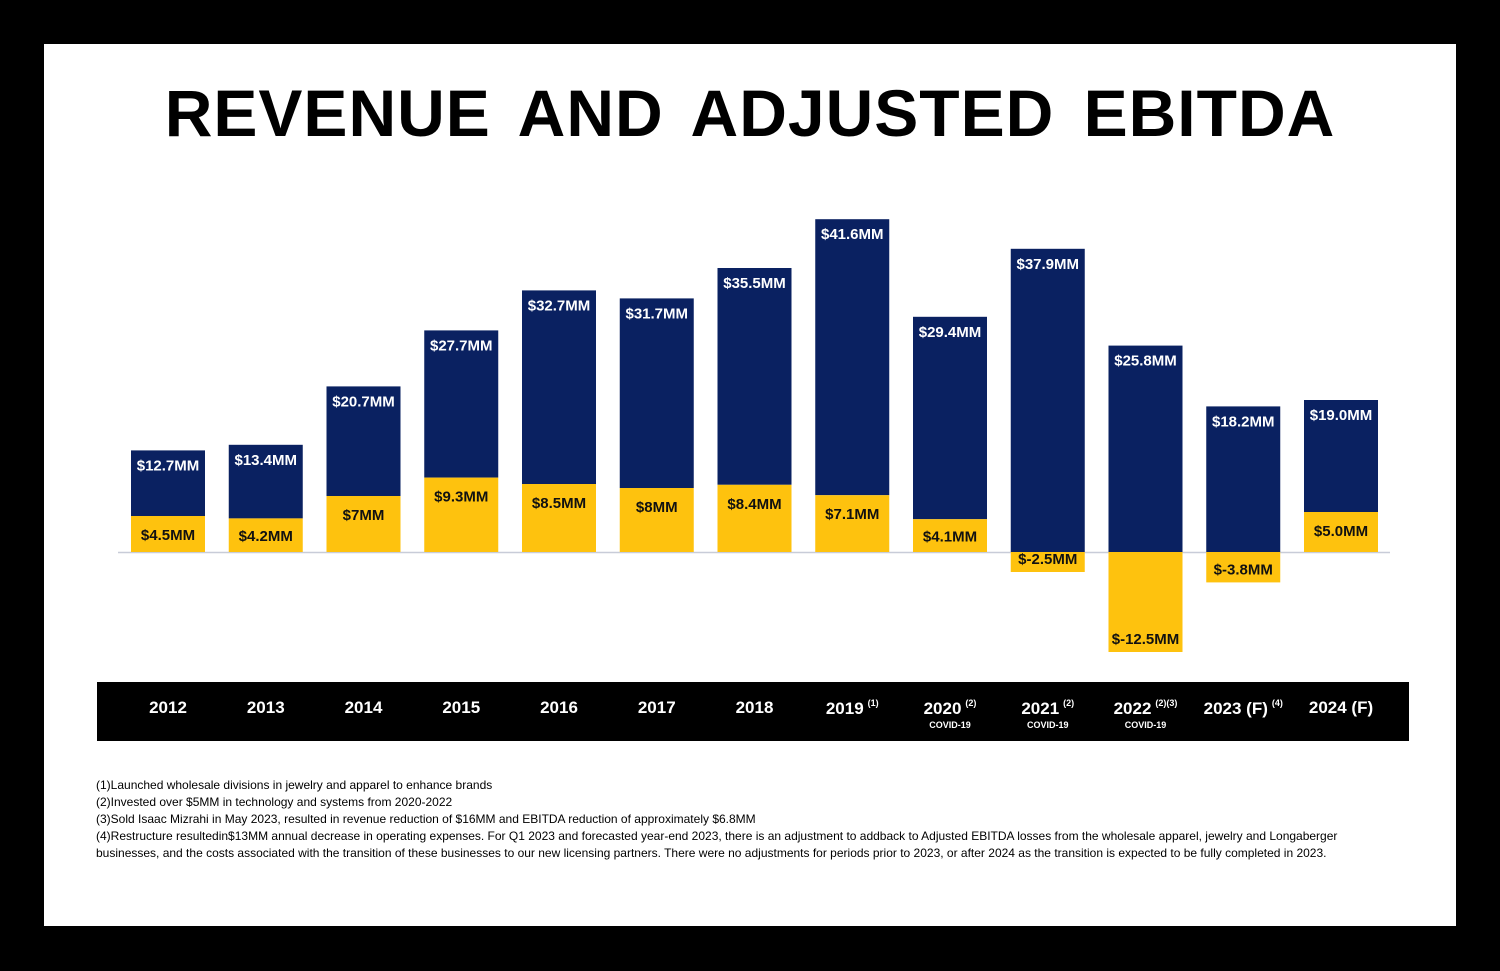 Image resolution: width=1500 pixels, height=971 pixels. Describe the element at coordinates (754, 283) in the screenshot. I see `revenue-data-label: $35.5MM` at that location.